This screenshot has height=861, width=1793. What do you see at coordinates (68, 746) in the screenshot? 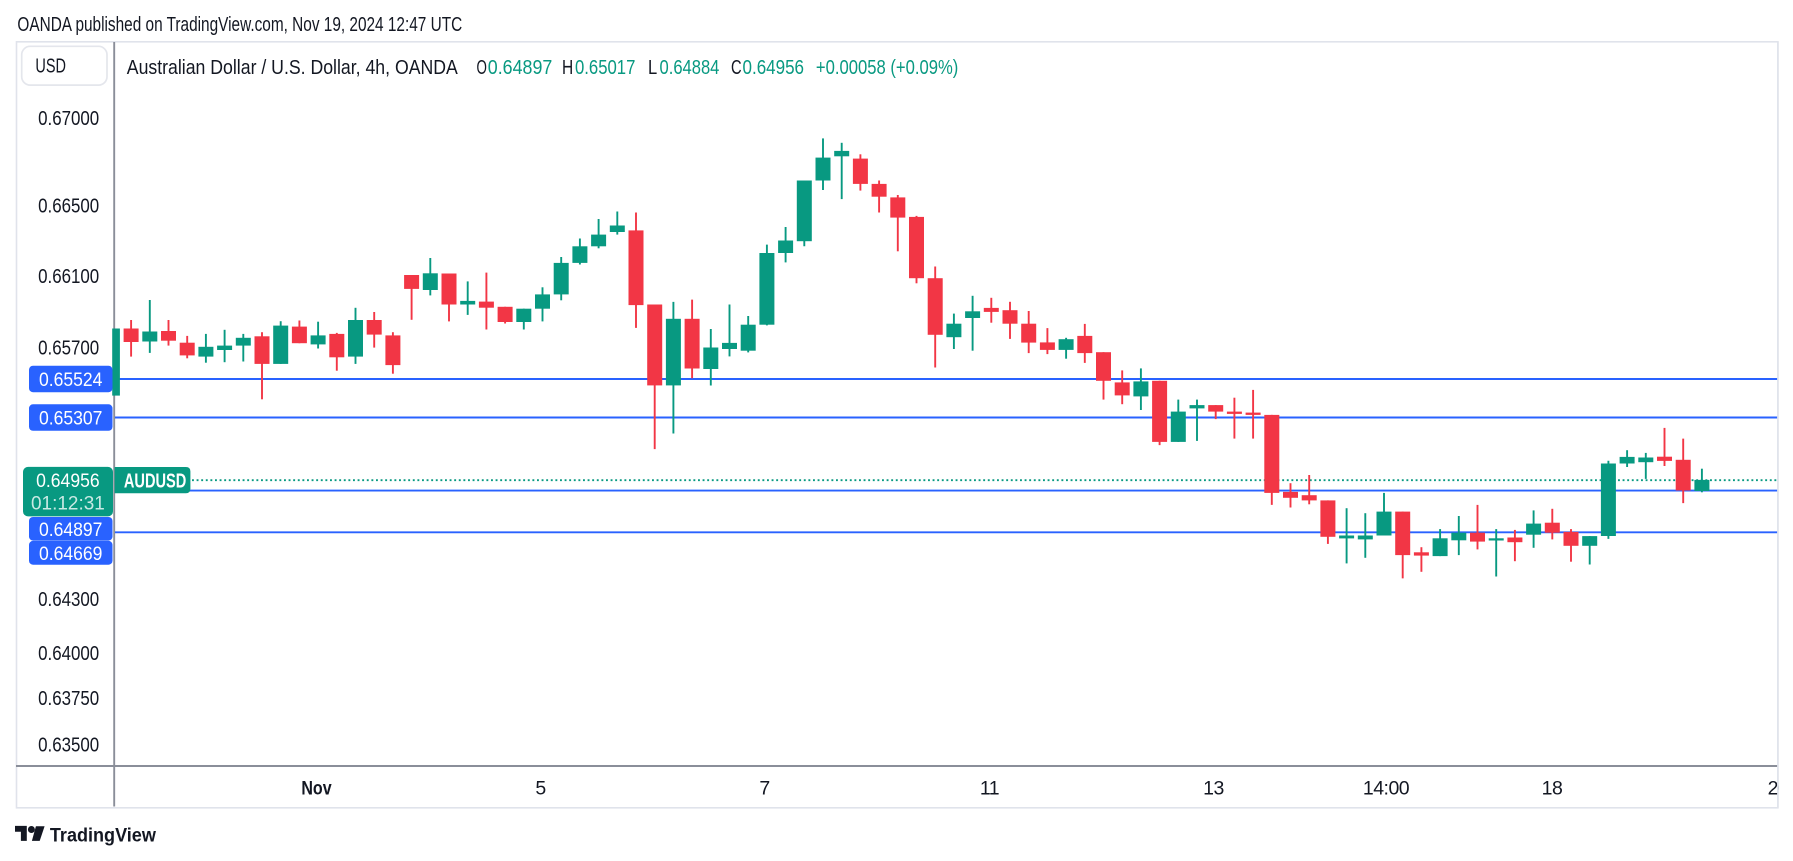
I see `svg-text: 0.63500` at bounding box center [68, 746].